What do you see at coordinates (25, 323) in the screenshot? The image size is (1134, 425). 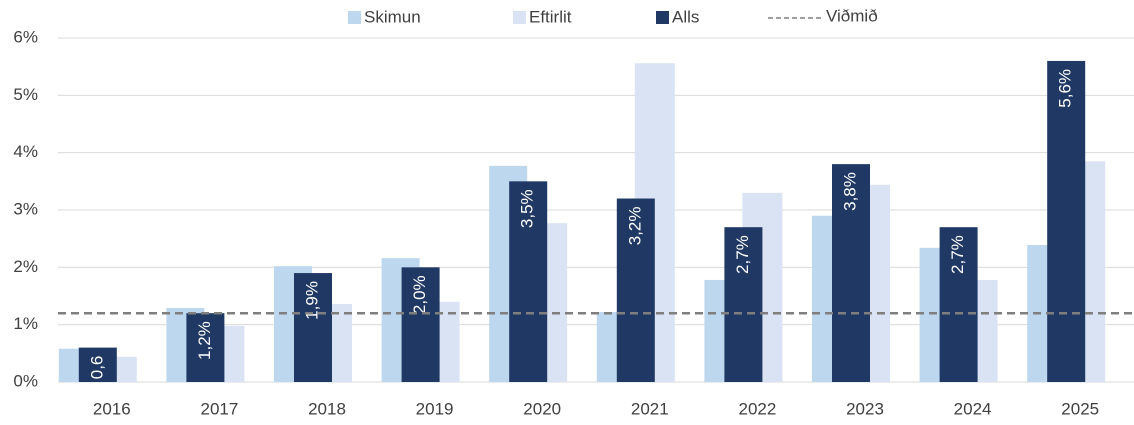 I see `y-tick-label: 1%` at bounding box center [25, 323].